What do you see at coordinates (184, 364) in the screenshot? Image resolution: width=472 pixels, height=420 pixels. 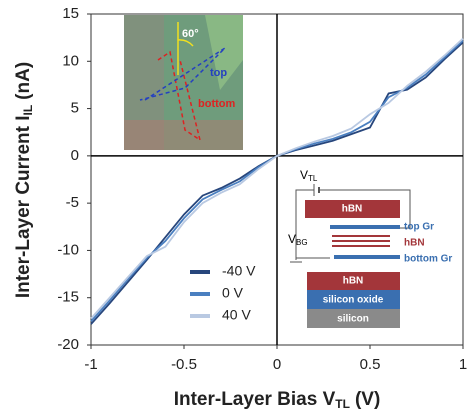 I see `x-tick-label: -0.5` at bounding box center [184, 364].